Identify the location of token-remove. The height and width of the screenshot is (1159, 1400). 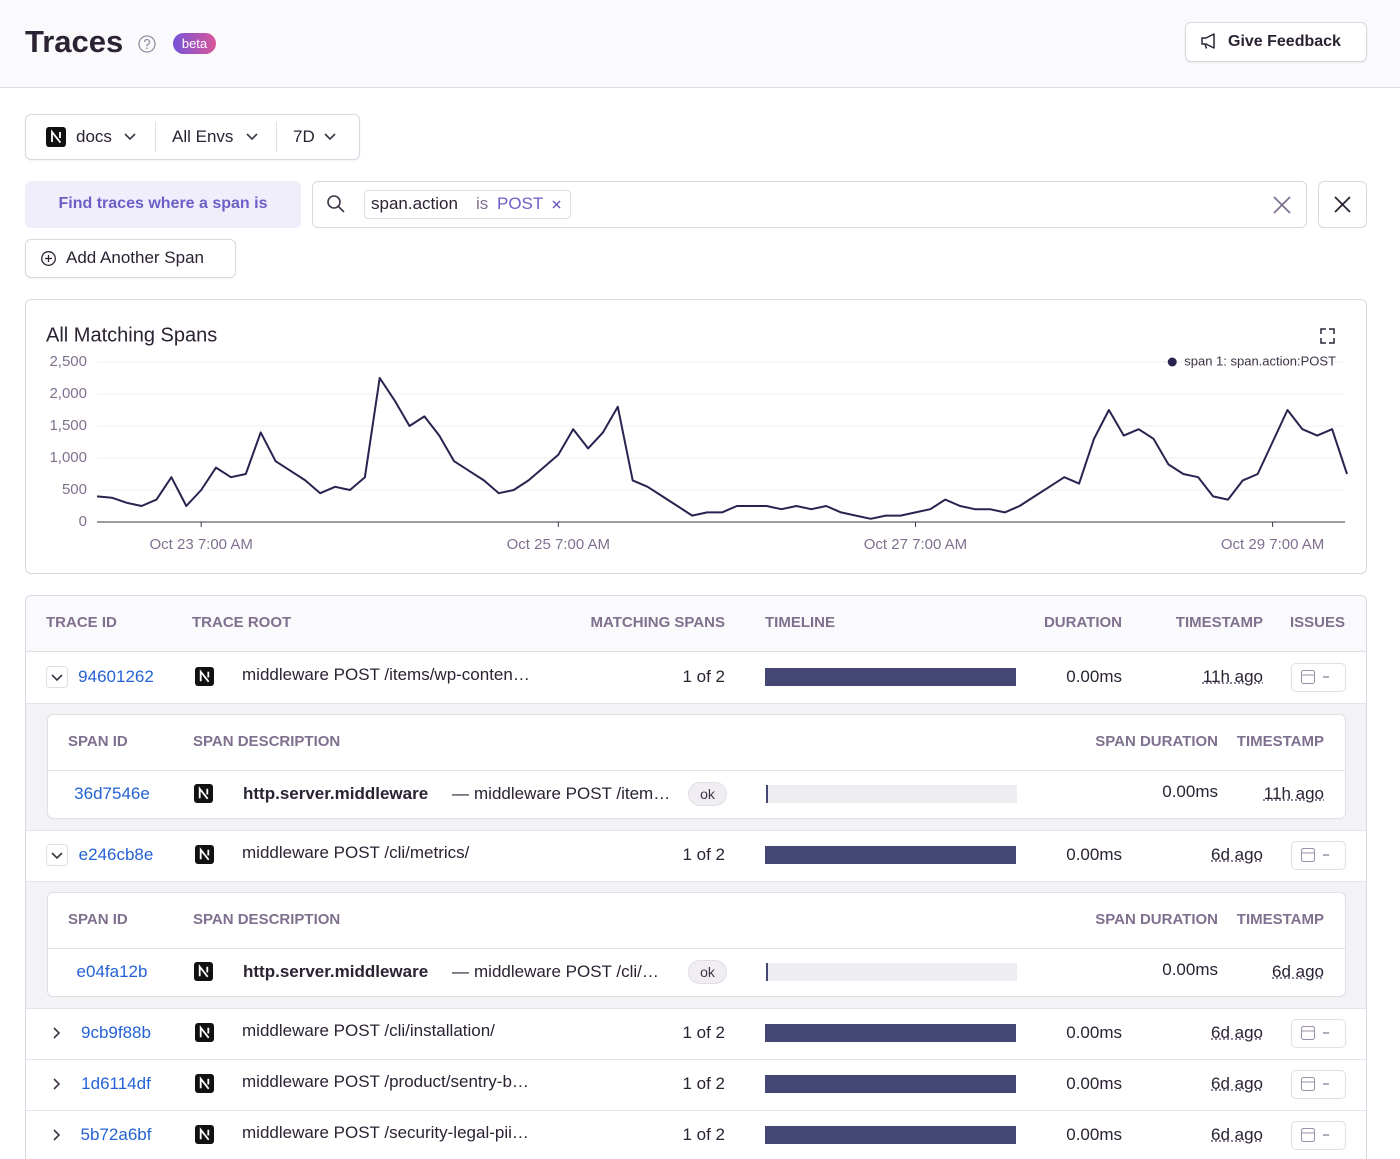
(556, 204).